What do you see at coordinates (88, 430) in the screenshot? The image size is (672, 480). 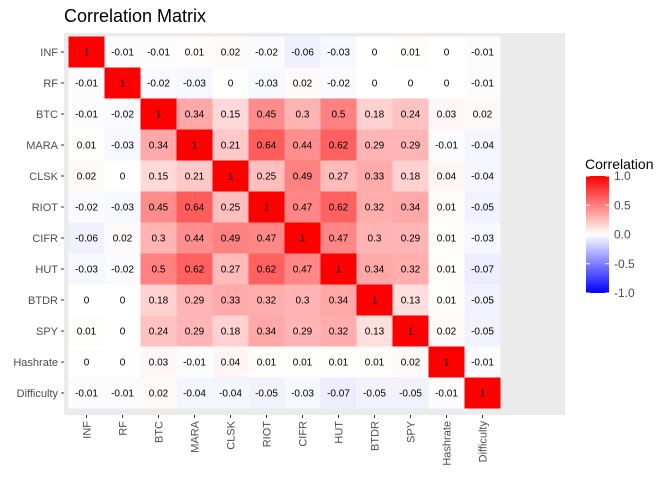 I see `x-tick-label: INF` at bounding box center [88, 430].